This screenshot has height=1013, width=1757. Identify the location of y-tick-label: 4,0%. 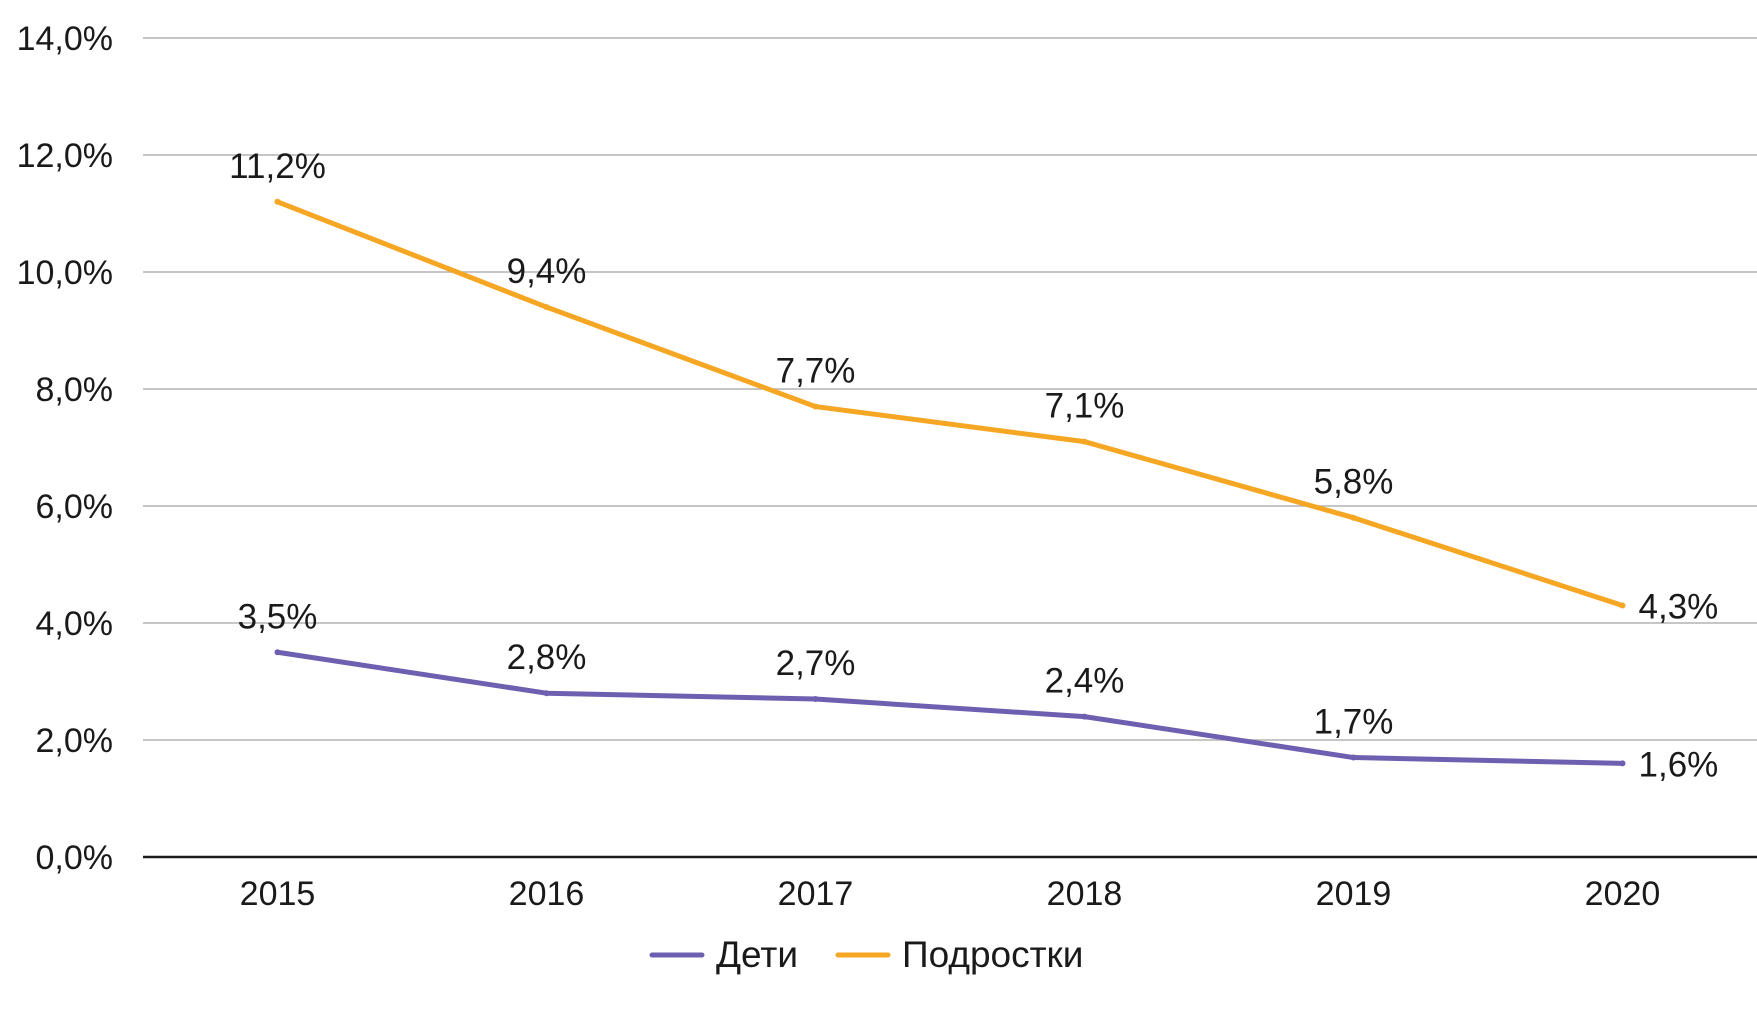
(75, 624).